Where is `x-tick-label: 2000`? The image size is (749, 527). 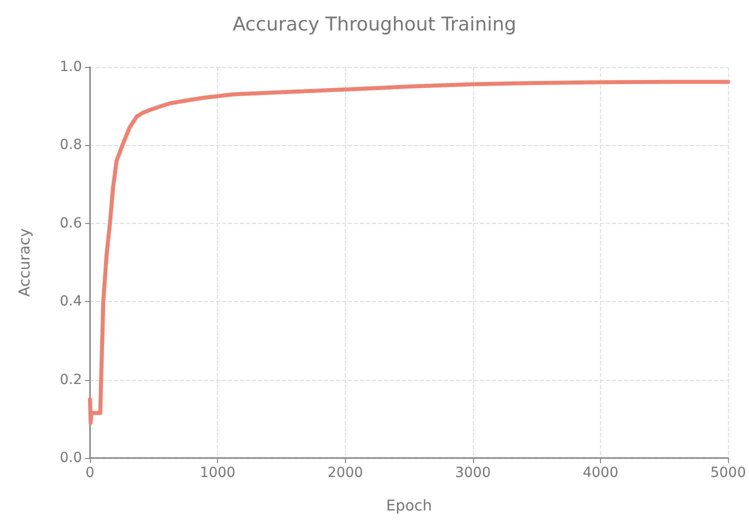 x-tick-label: 2000 is located at coordinates (345, 473).